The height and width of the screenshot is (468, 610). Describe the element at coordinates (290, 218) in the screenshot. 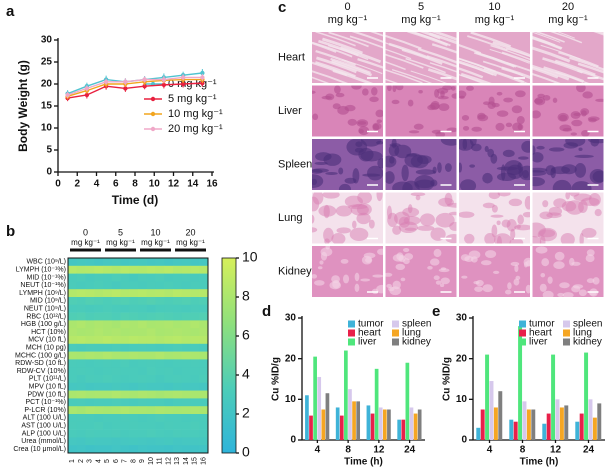

I see `tissue-label: Lung` at that location.